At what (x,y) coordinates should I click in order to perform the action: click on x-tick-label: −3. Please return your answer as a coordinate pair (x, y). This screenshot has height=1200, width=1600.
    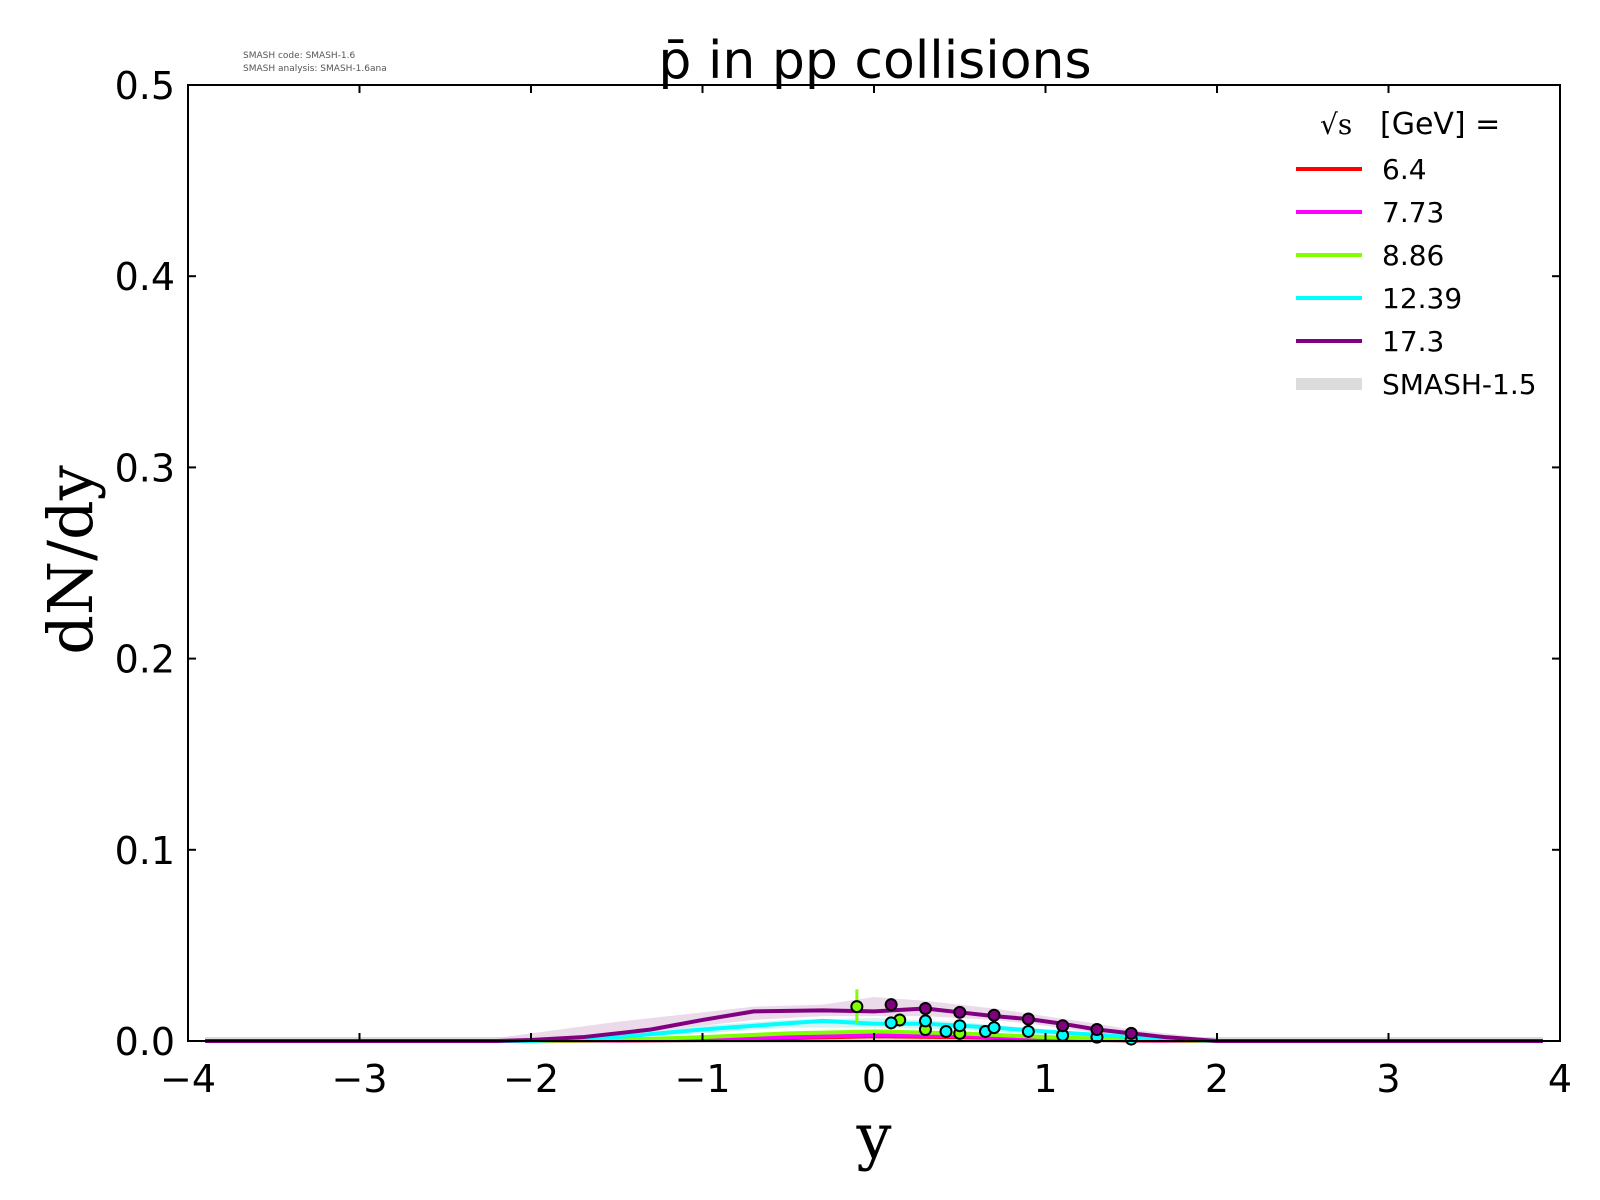
    Looking at the image, I should click on (359, 1079).